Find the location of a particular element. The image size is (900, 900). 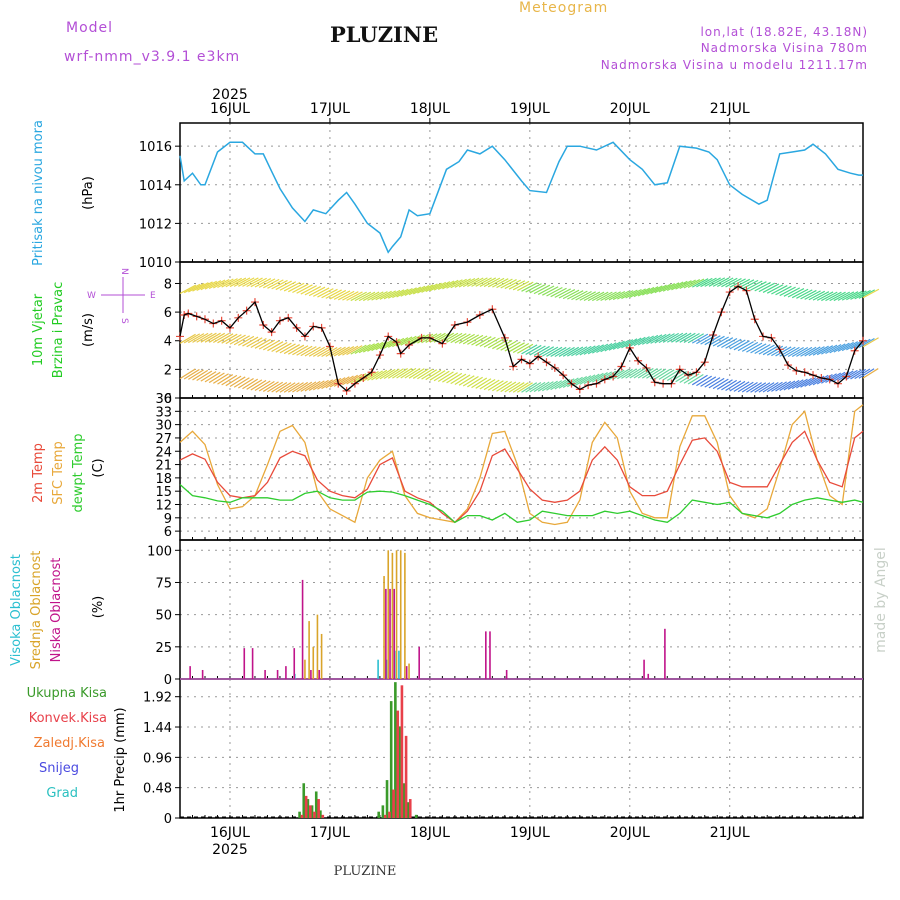

y-tick-label: 0 is located at coordinates (168, 399).